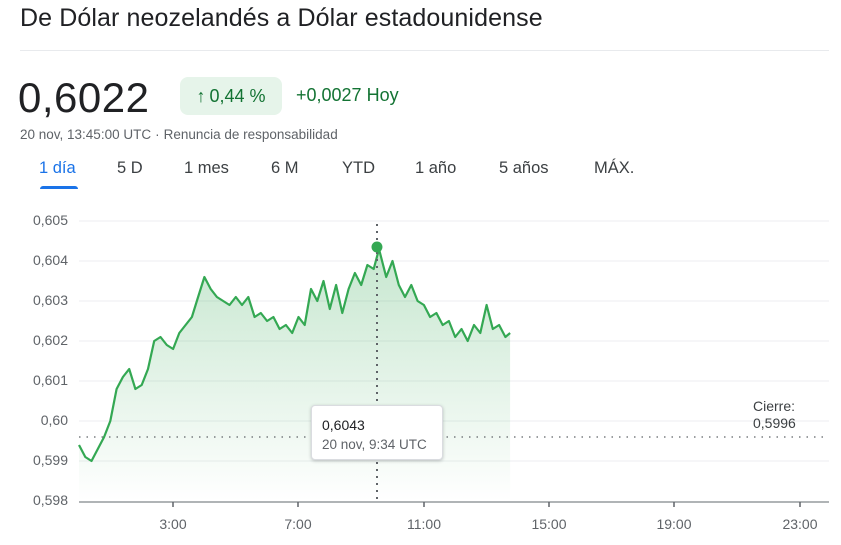 The width and height of the screenshot is (841, 545). I want to click on y-tick-label: 0,604, so click(50, 260).